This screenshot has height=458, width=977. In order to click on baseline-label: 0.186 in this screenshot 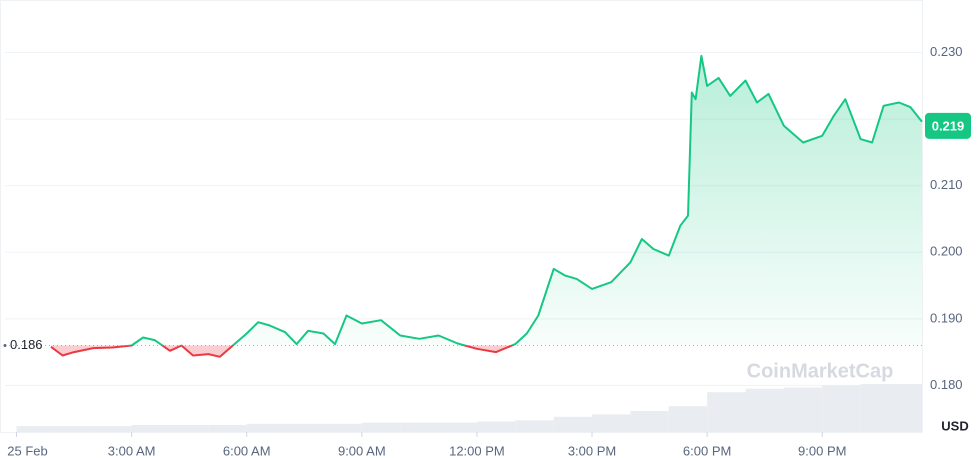, I will do `click(26, 344)`.